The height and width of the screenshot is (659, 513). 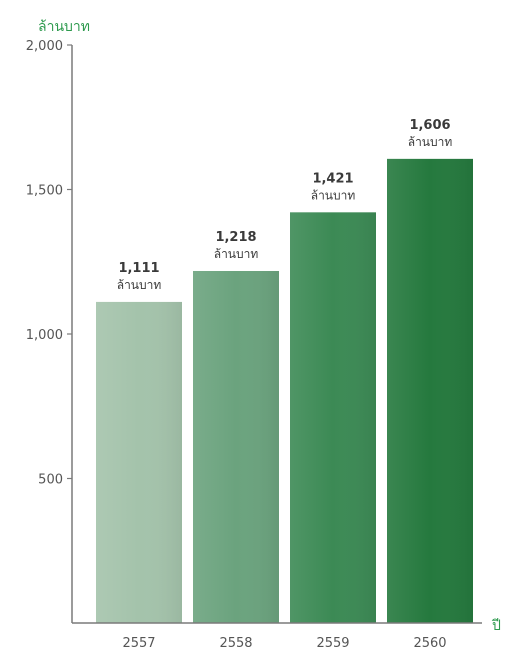 I want to click on bar-value-label: 1,218, so click(x=235, y=237).